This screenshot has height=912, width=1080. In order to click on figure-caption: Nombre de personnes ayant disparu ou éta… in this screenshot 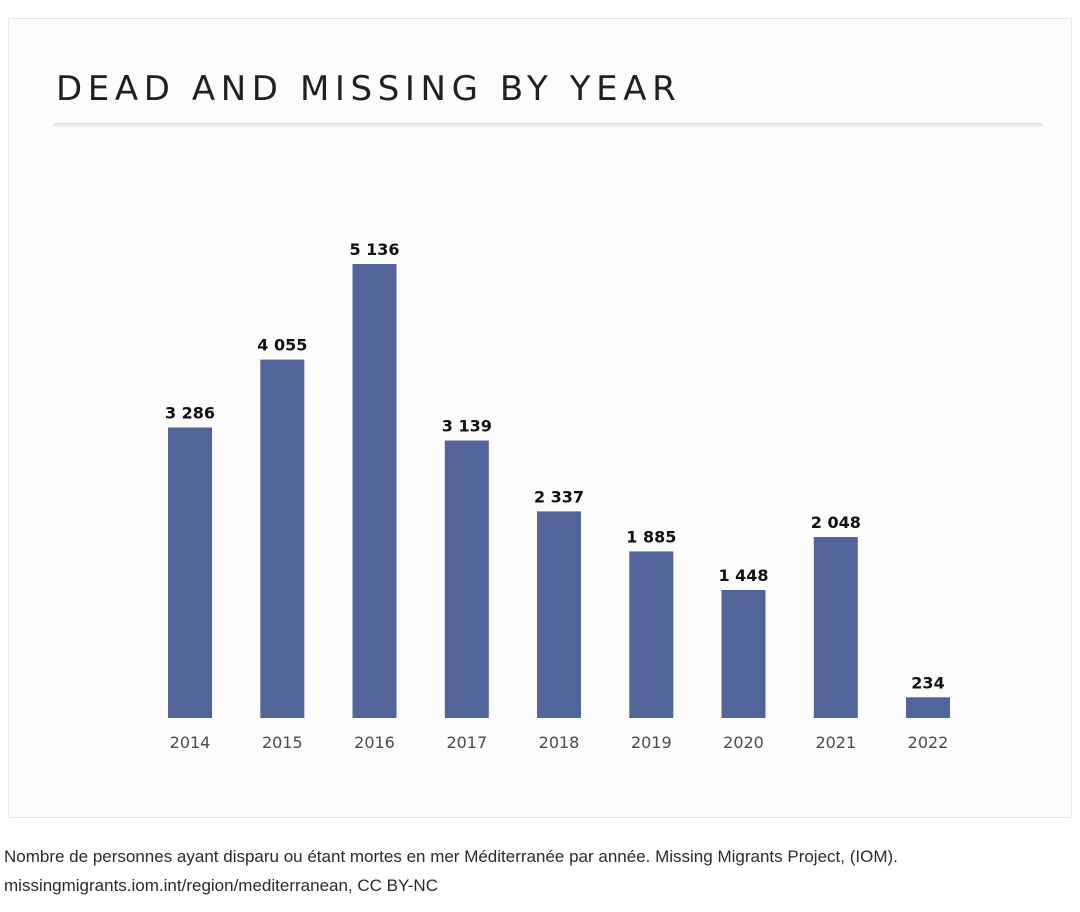, I will do `click(539, 871)`.